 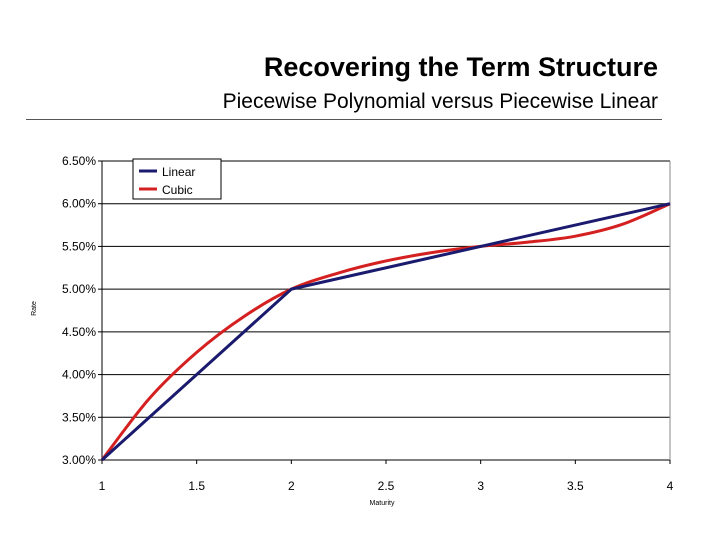 I want to click on y-tick-label: 6.00%, so click(x=79, y=204).